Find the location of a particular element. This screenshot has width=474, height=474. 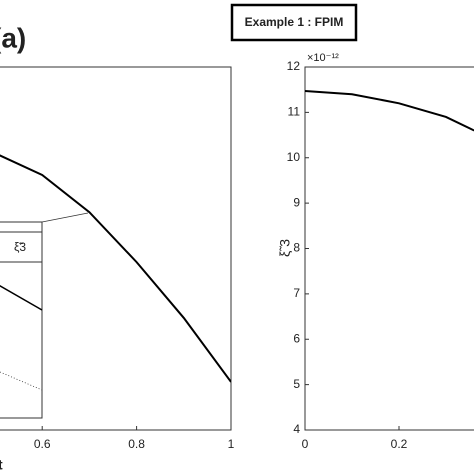

x-axis-label: t is located at coordinates (1, 465).